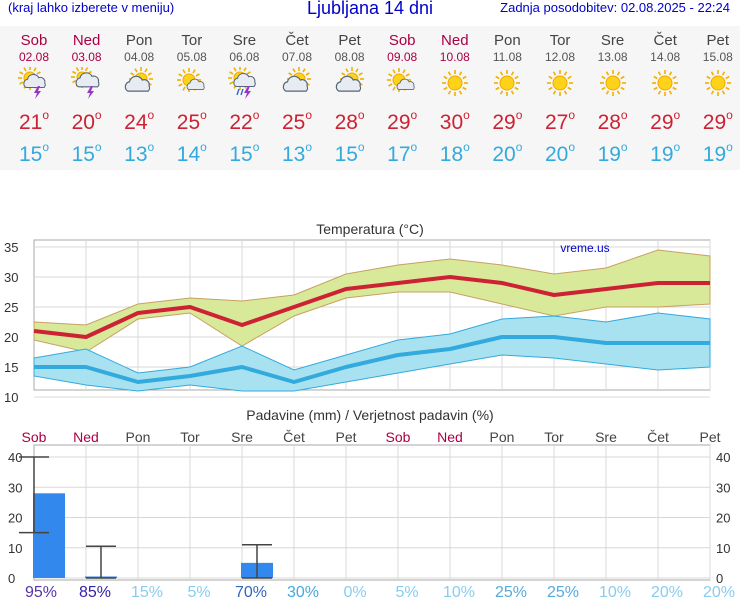 This screenshot has height=600, width=740. What do you see at coordinates (511, 592) in the screenshot?
I see `precip-probability: 25%` at bounding box center [511, 592].